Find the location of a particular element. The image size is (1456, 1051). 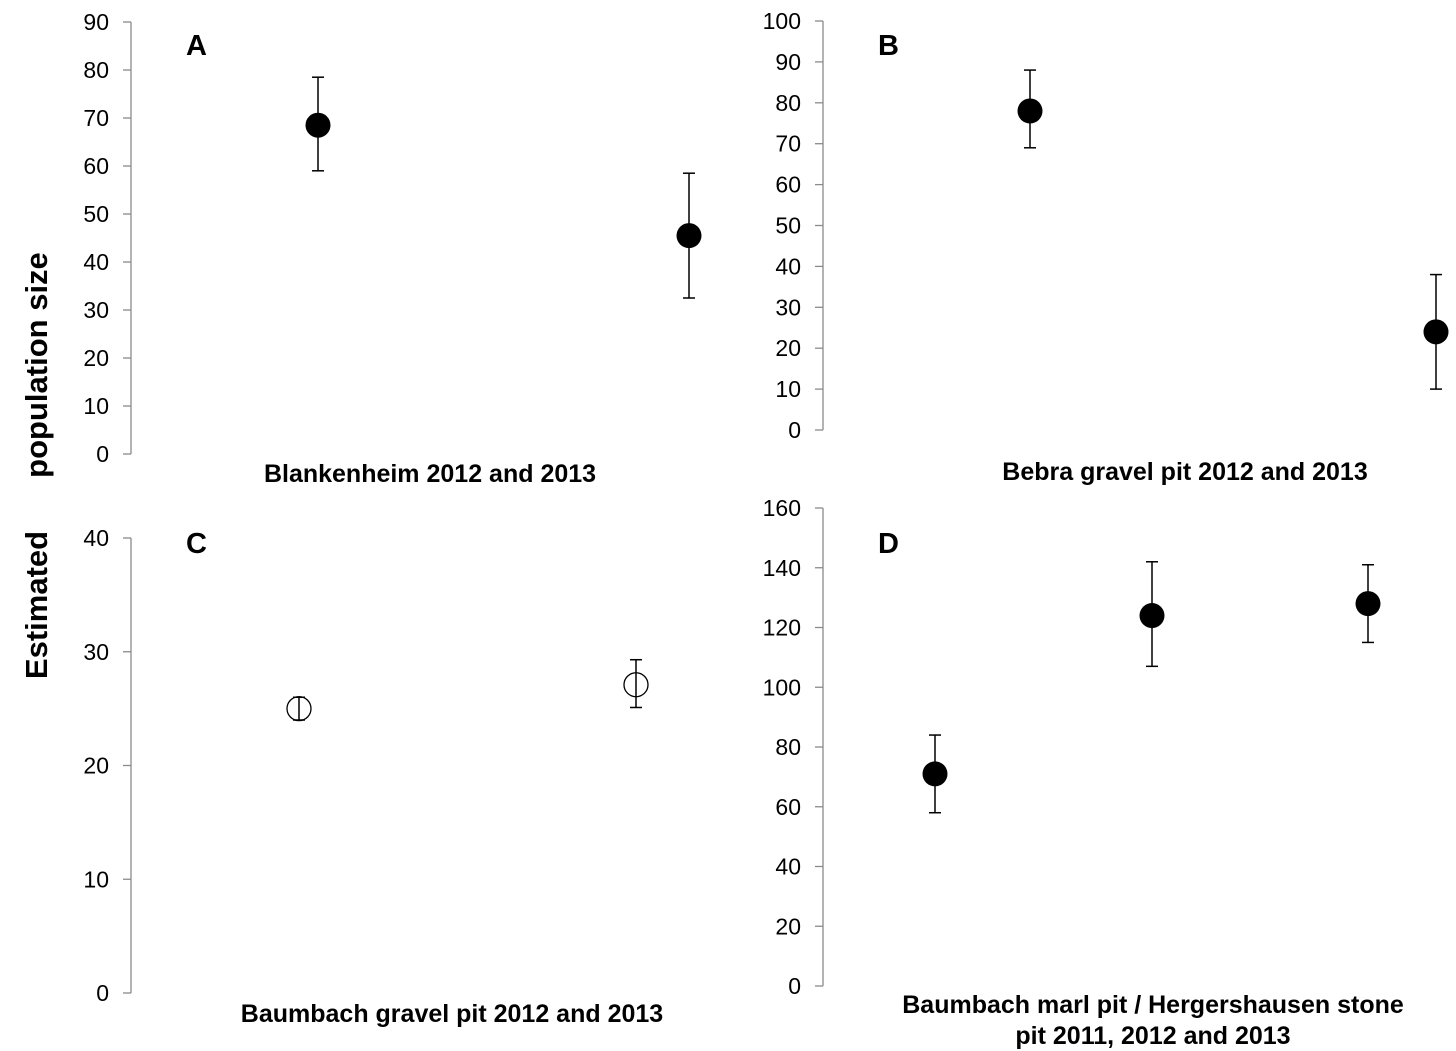

panel-letter: B is located at coordinates (888, 46).